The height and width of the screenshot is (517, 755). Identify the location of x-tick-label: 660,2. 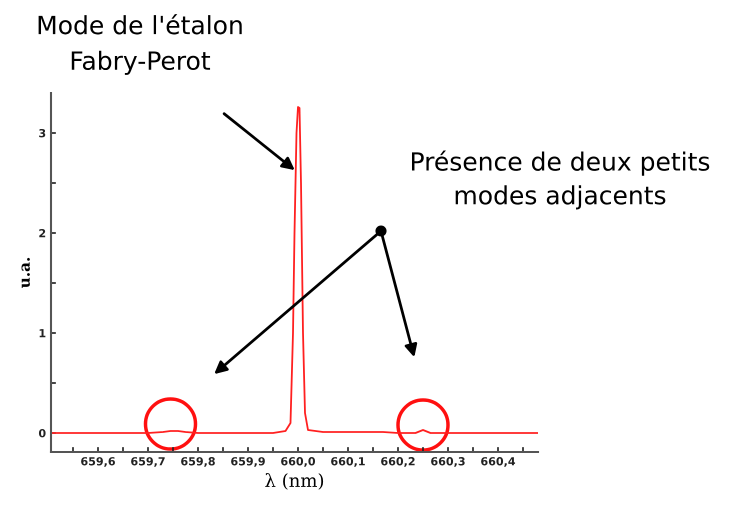
(398, 462).